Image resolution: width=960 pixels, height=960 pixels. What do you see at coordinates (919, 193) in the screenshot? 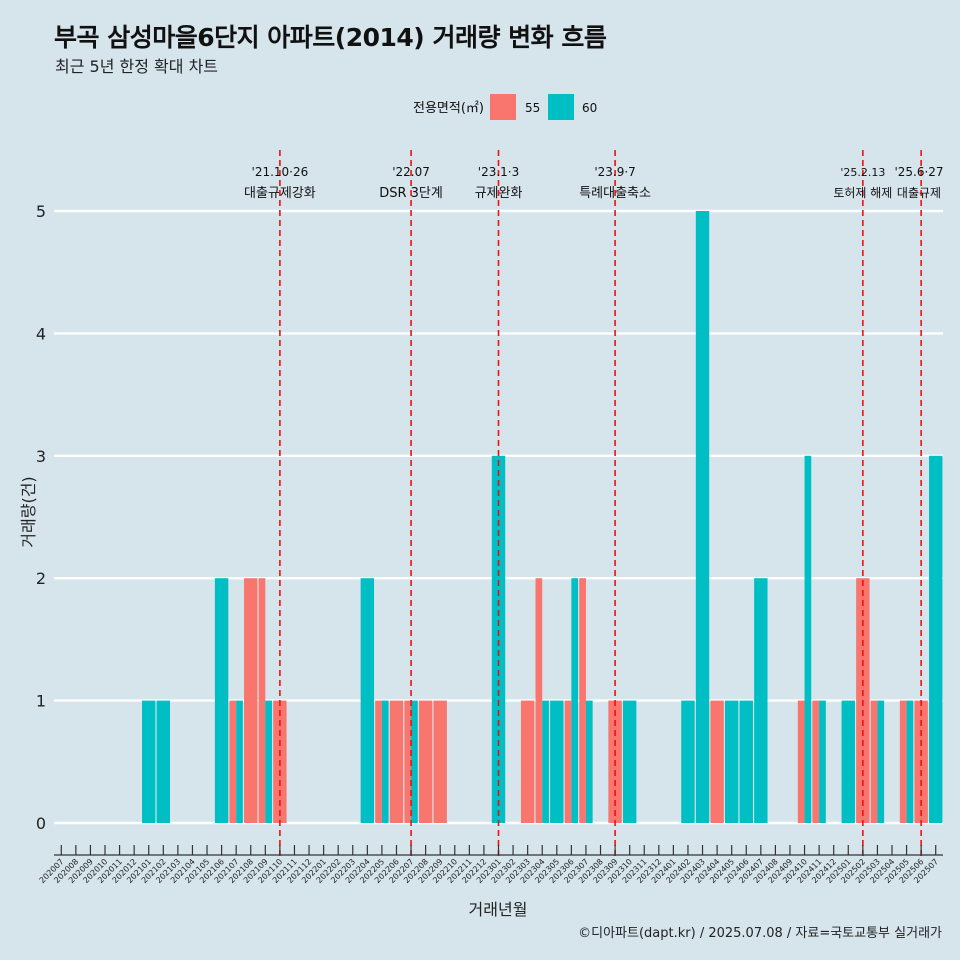
I see `event-label: 대출규제` at bounding box center [919, 193].